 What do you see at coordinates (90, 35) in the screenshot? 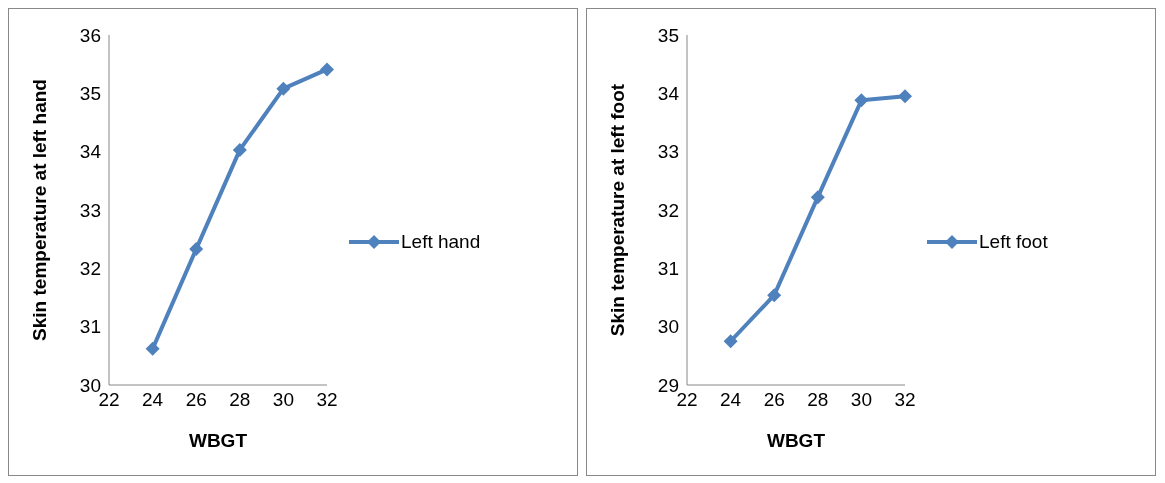
I see `y-tick-label: 36` at bounding box center [90, 35].